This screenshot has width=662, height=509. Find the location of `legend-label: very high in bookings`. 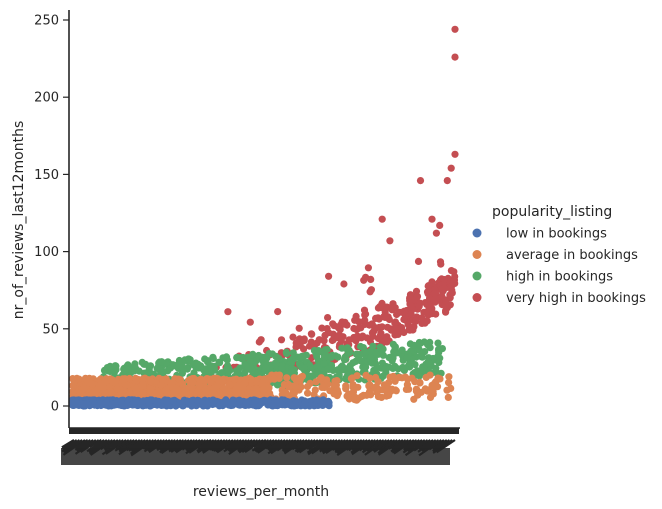

legend-label: very high in bookings is located at coordinates (576, 298).